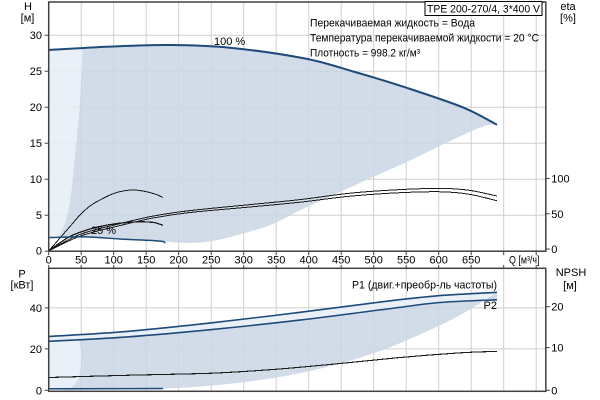 This screenshot has width=600, height=400. What do you see at coordinates (28, 7) in the screenshot?
I see `svg-text: H` at bounding box center [28, 7].